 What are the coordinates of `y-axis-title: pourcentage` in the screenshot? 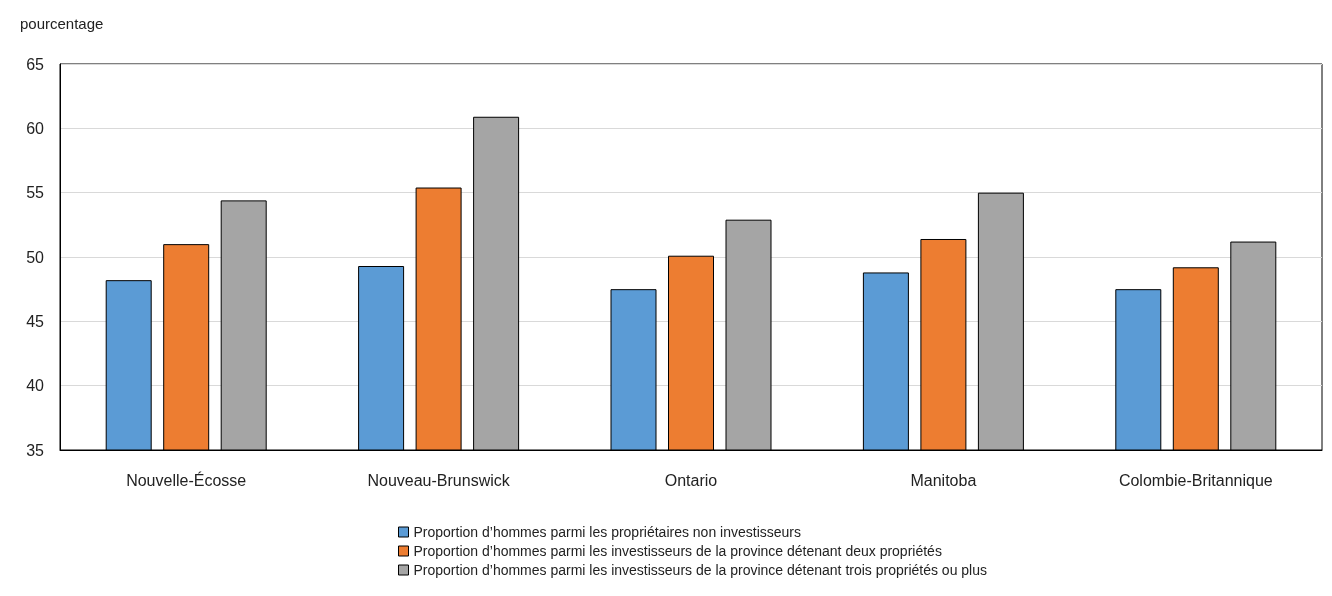 It's located at (62, 23).